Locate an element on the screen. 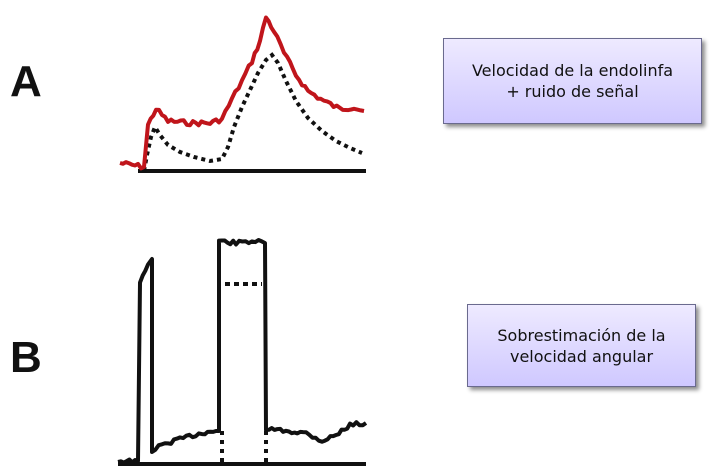 The image size is (711, 472). diagram-a-velocity-trace is located at coordinates (242, 94).